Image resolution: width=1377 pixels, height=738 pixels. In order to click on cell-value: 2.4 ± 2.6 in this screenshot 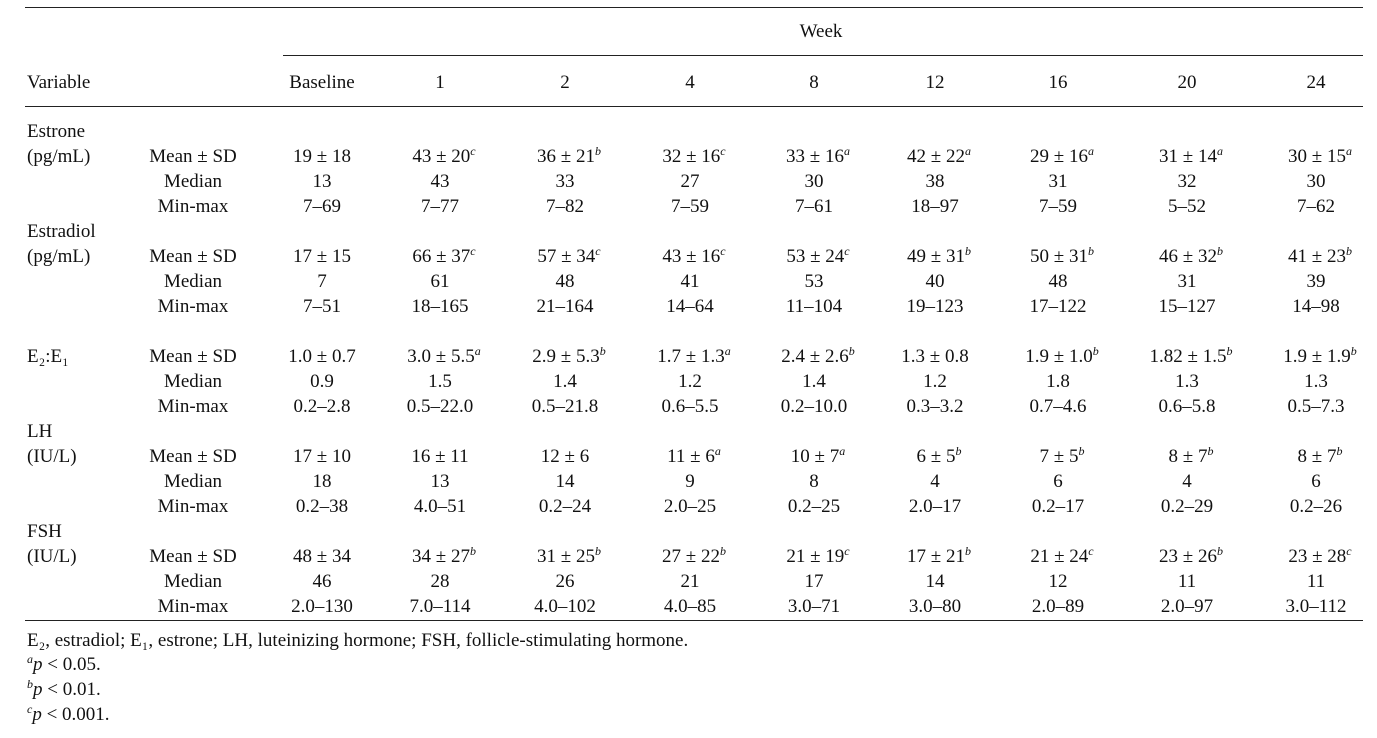, I will do `click(815, 356)`.